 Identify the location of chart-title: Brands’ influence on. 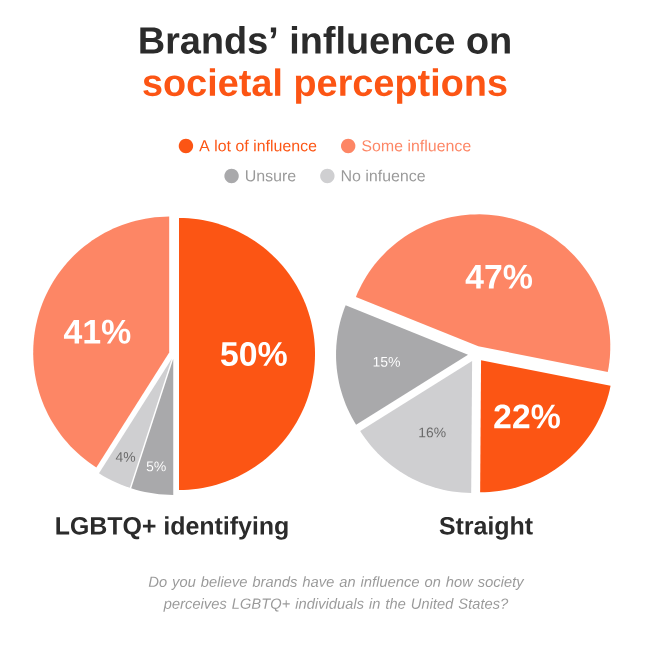
(325, 40).